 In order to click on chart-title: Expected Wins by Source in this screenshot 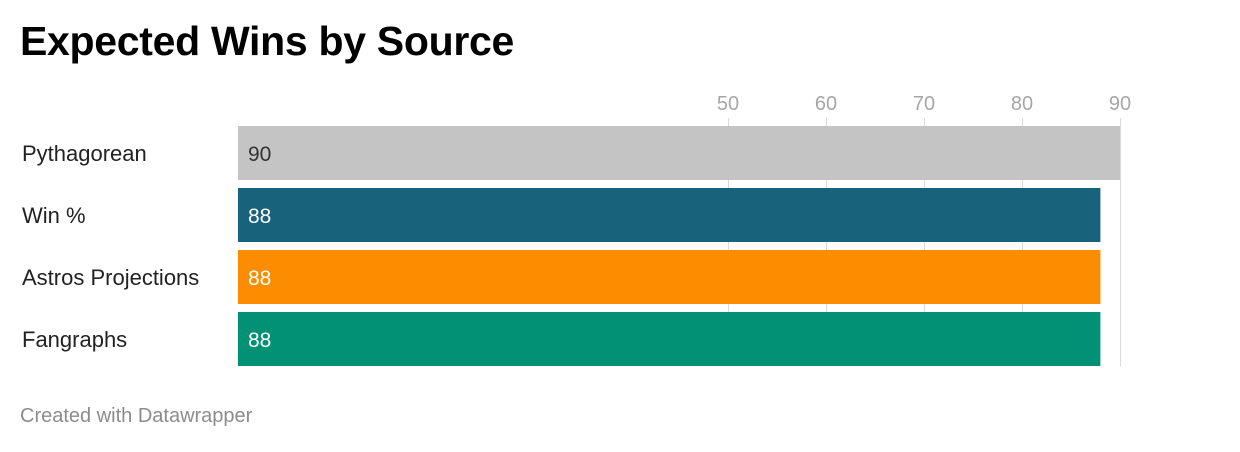, I will do `click(267, 41)`.